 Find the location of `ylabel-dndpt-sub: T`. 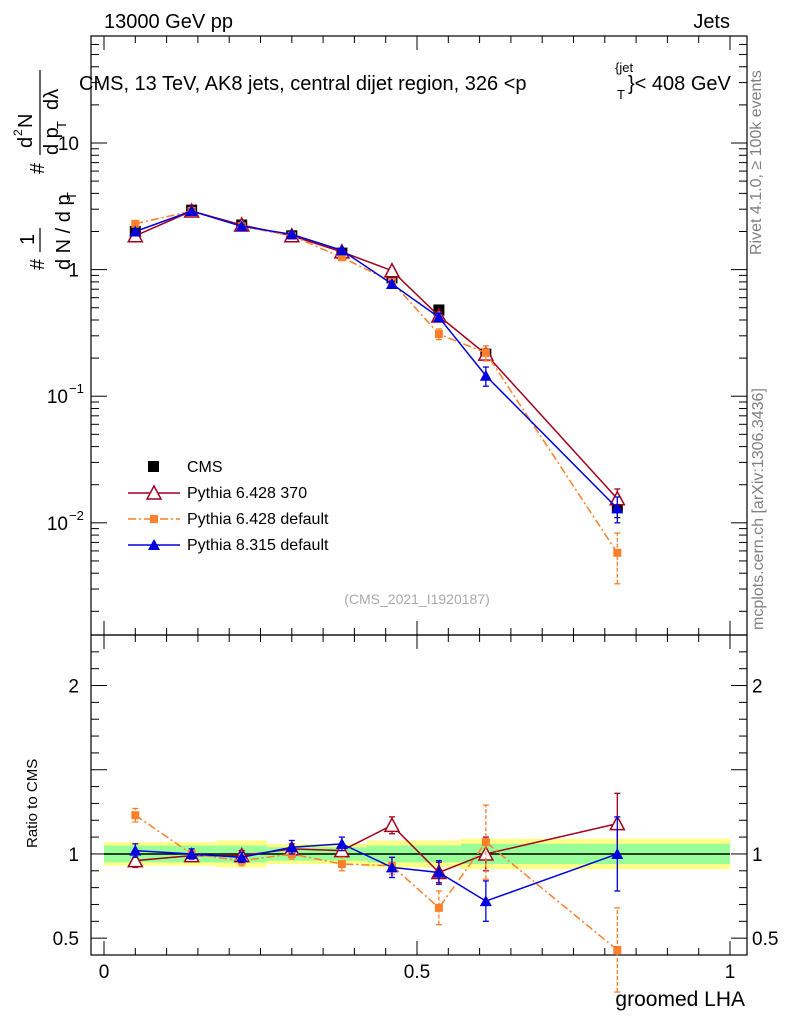

ylabel-dndpt-sub: T is located at coordinates (71, 196).